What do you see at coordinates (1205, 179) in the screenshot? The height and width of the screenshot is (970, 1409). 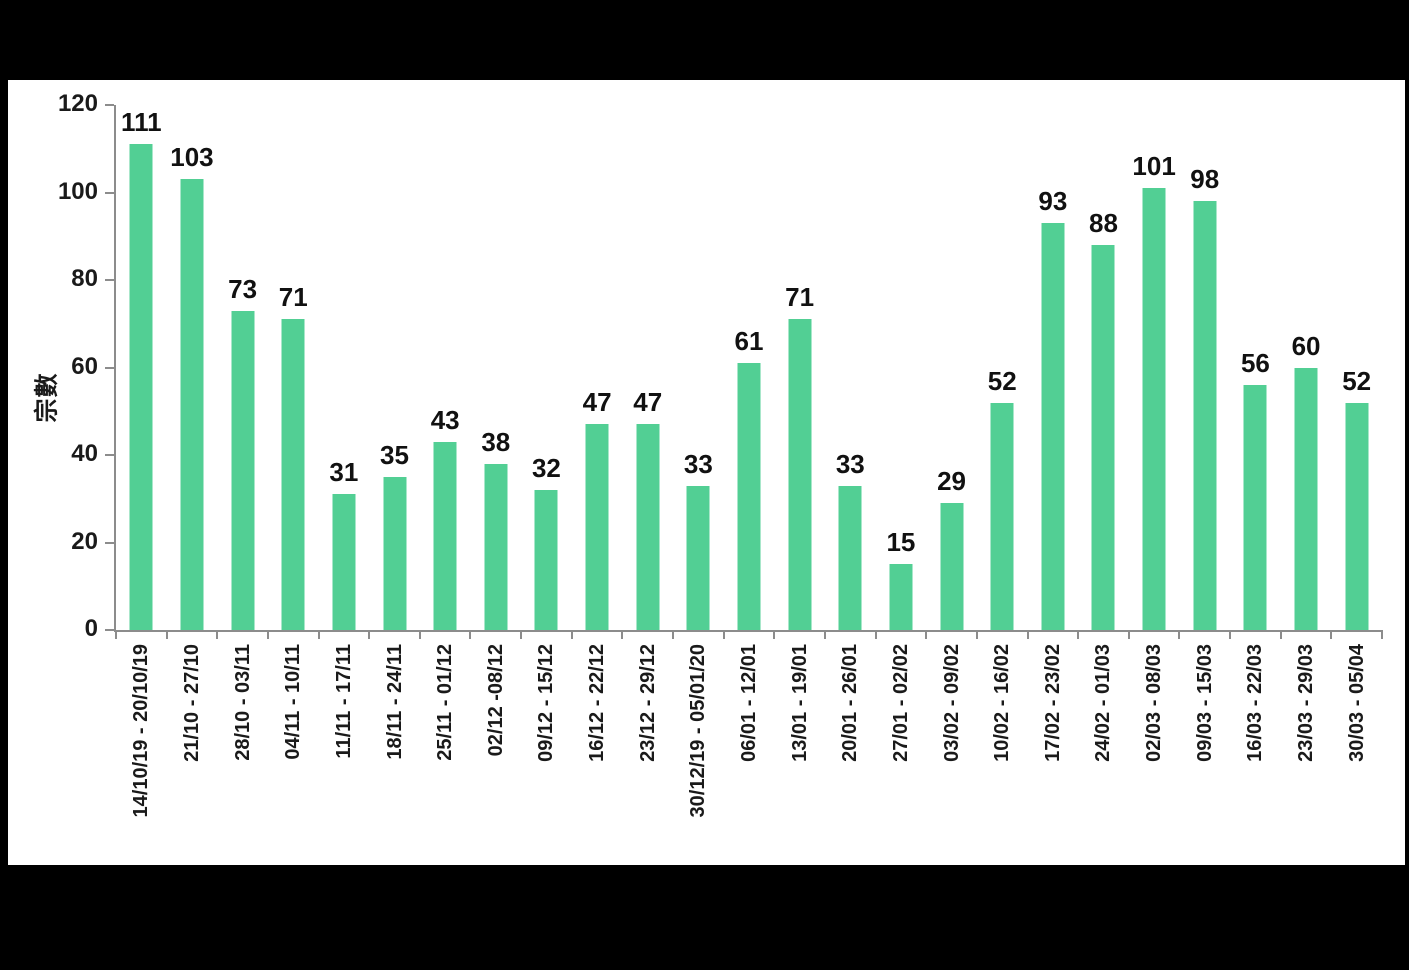 I see `bar-value-label: 98` at bounding box center [1205, 179].